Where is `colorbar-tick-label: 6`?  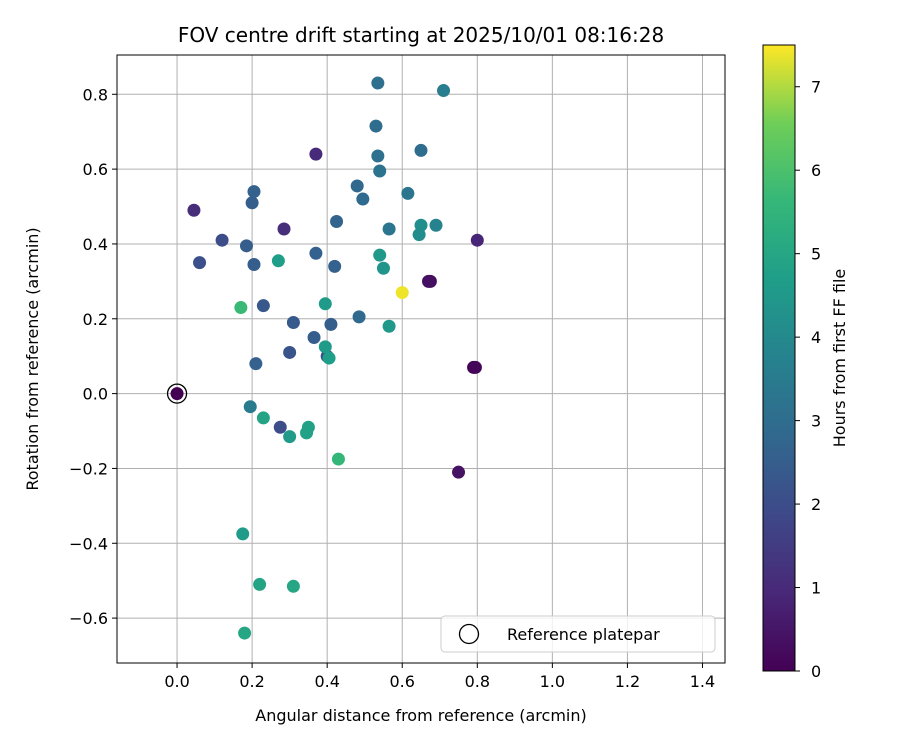
colorbar-tick-label: 6 is located at coordinates (816, 170).